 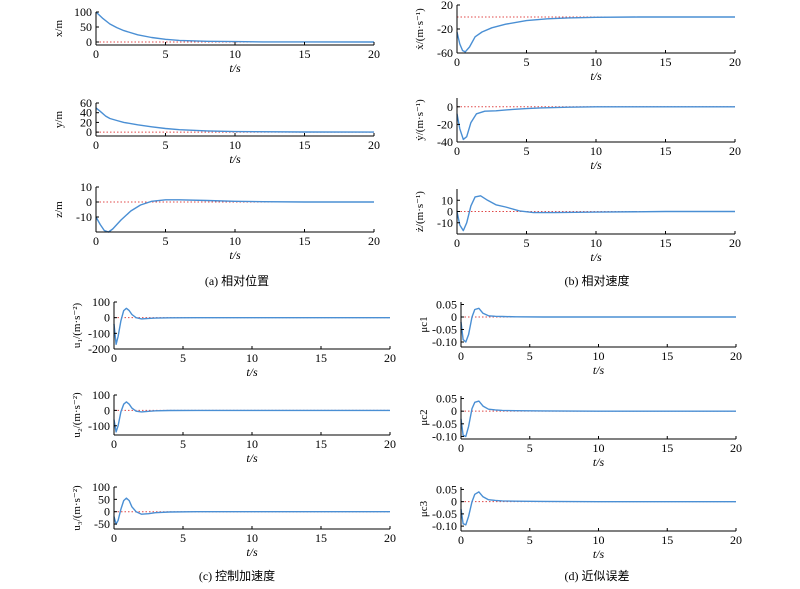 What do you see at coordinates (447, 200) in the screenshot?
I see `y-tick-label: 10` at bounding box center [447, 200].